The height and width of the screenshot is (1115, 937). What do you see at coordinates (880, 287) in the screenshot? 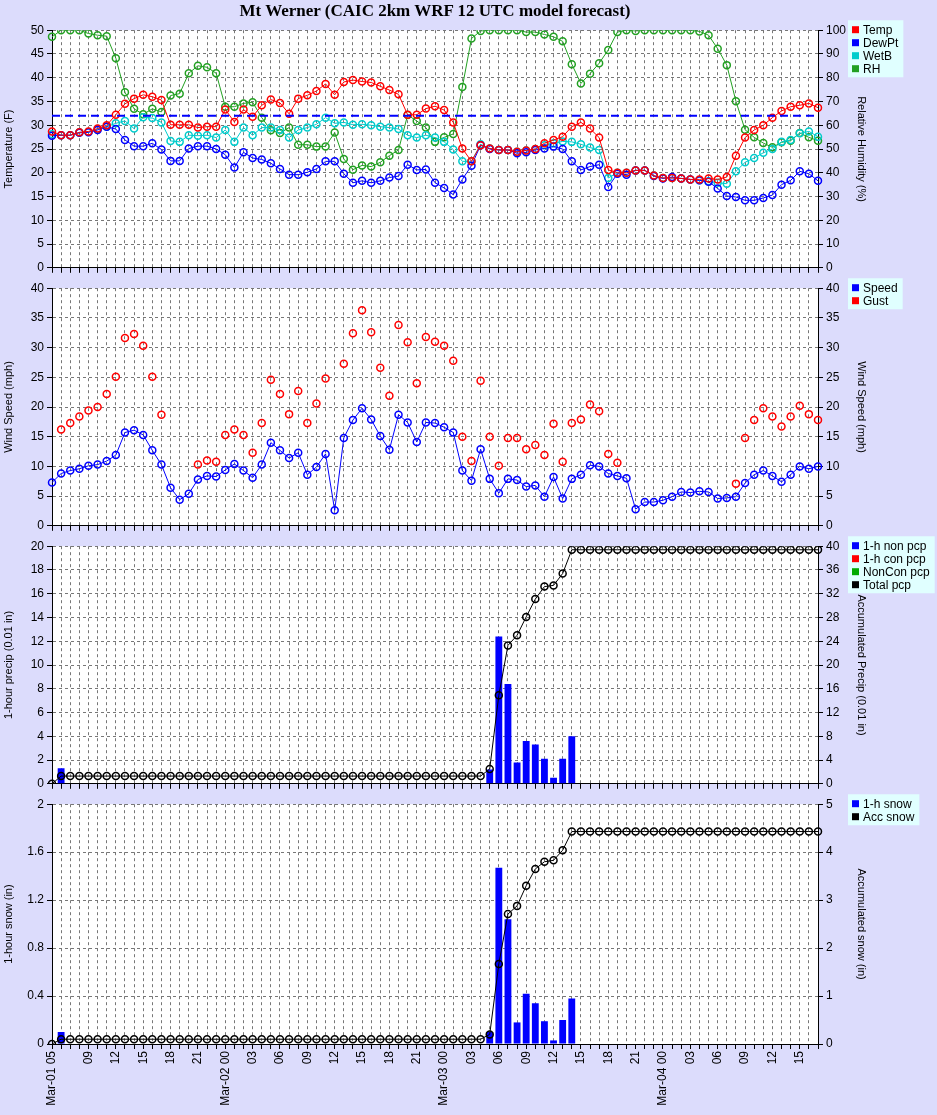
I see `legend-label: Speed` at bounding box center [880, 287].